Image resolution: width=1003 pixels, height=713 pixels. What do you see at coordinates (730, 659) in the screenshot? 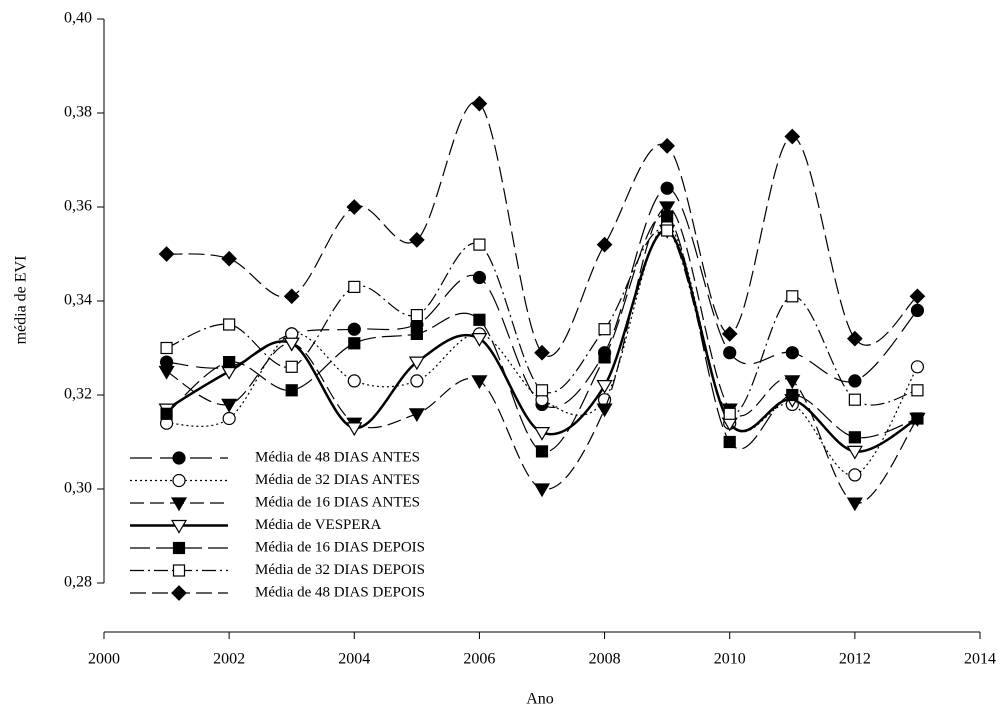
I see `x-tick-label: 2010` at bounding box center [730, 659].